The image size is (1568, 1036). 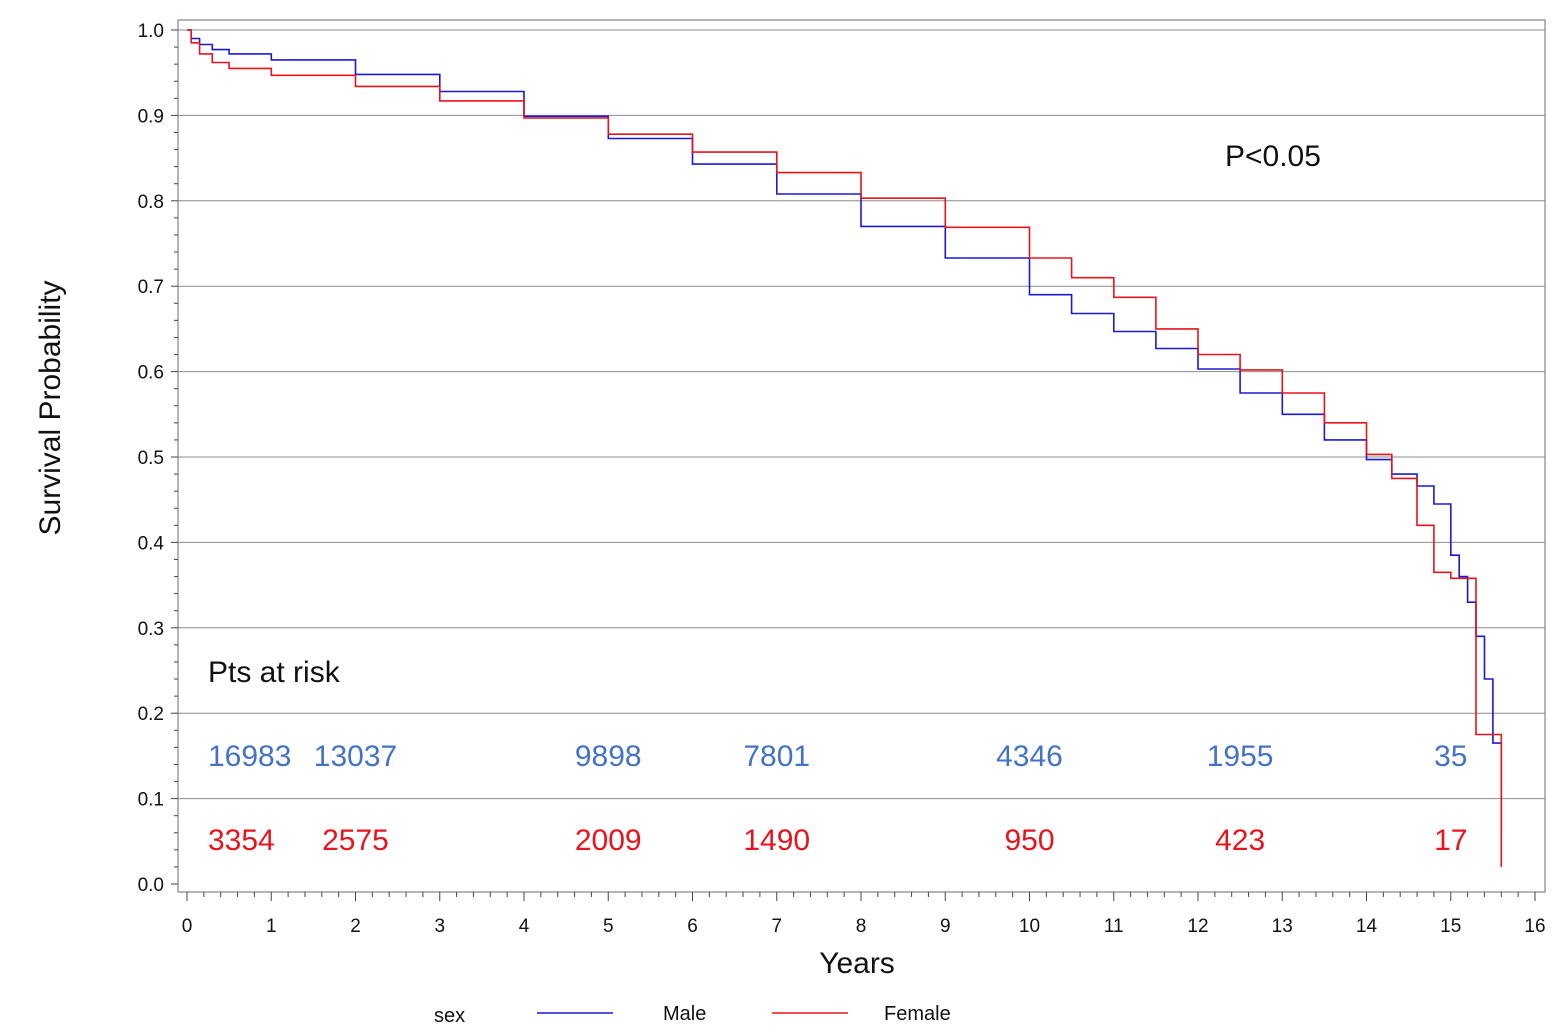 I want to click on risk-female-count: 1490, so click(x=776, y=840).